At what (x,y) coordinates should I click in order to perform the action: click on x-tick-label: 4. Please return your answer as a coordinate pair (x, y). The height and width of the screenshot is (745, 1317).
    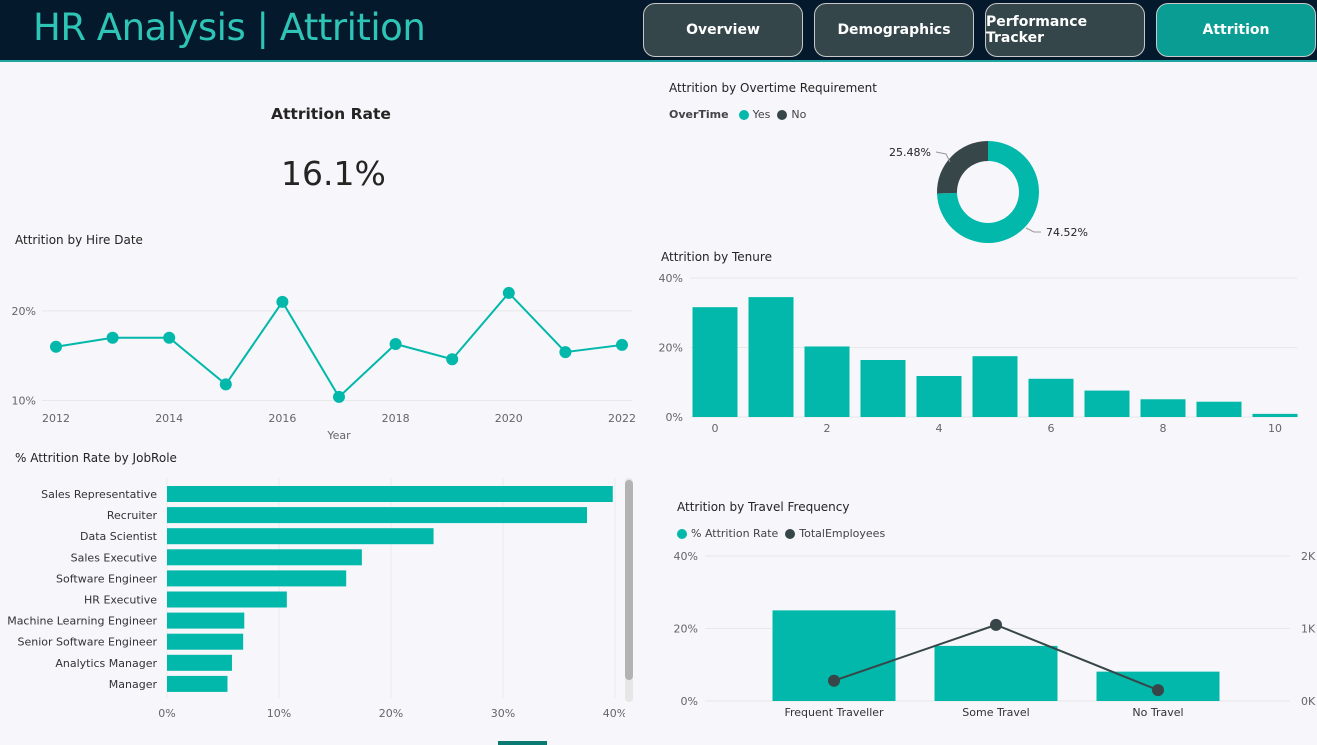
    Looking at the image, I should click on (939, 428).